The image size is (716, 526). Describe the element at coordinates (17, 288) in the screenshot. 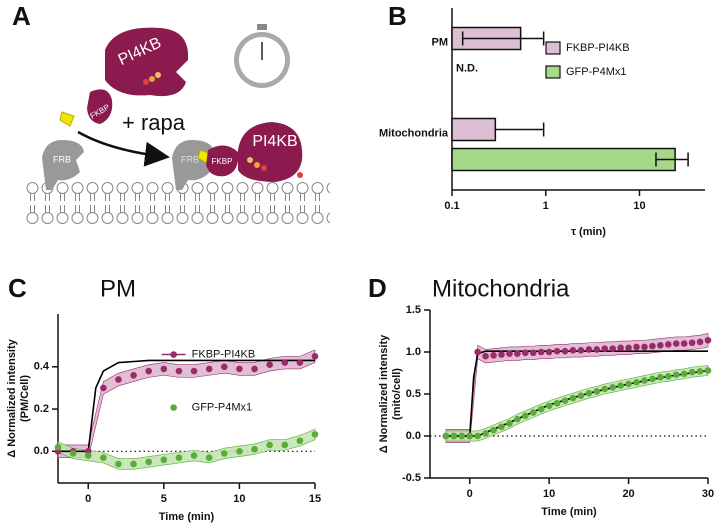

I see `panel-label: C` at that location.